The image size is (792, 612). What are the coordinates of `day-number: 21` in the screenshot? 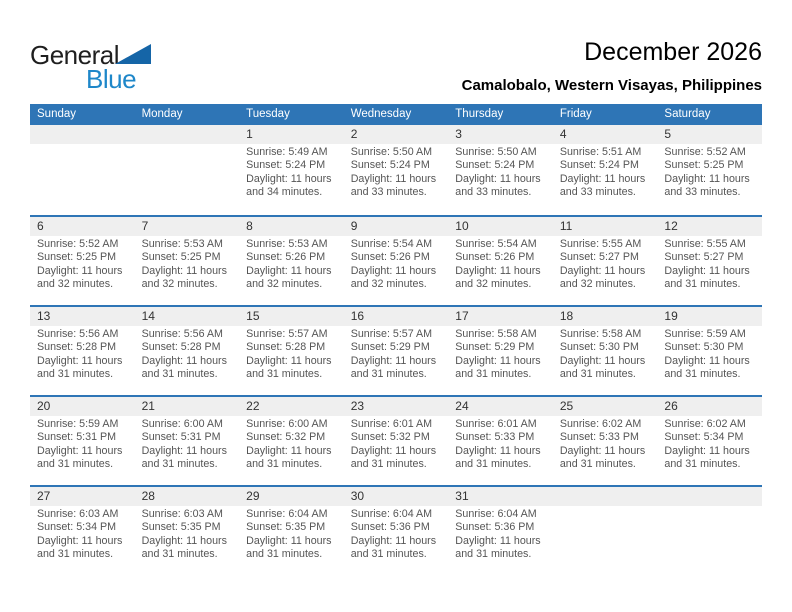 It's located at (187, 406).